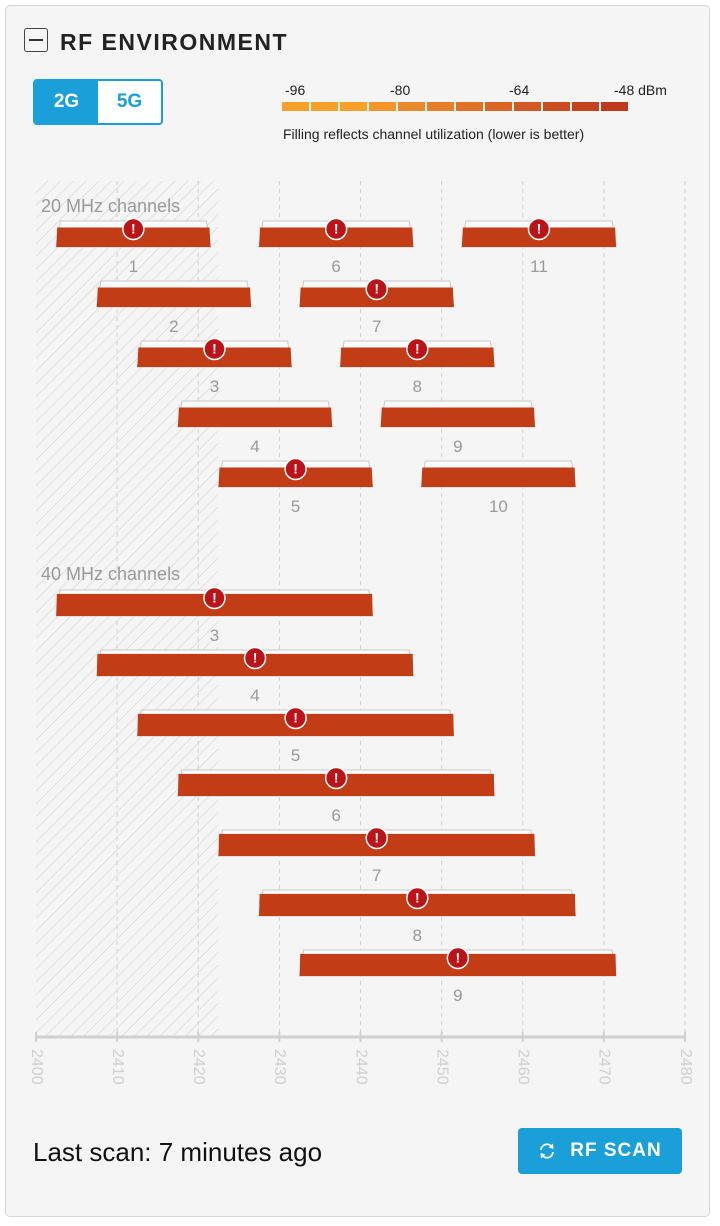 Image resolution: width=720 pixels, height=1226 pixels. What do you see at coordinates (214, 366) in the screenshot?
I see `channel-3-20mhz: !3` at bounding box center [214, 366].